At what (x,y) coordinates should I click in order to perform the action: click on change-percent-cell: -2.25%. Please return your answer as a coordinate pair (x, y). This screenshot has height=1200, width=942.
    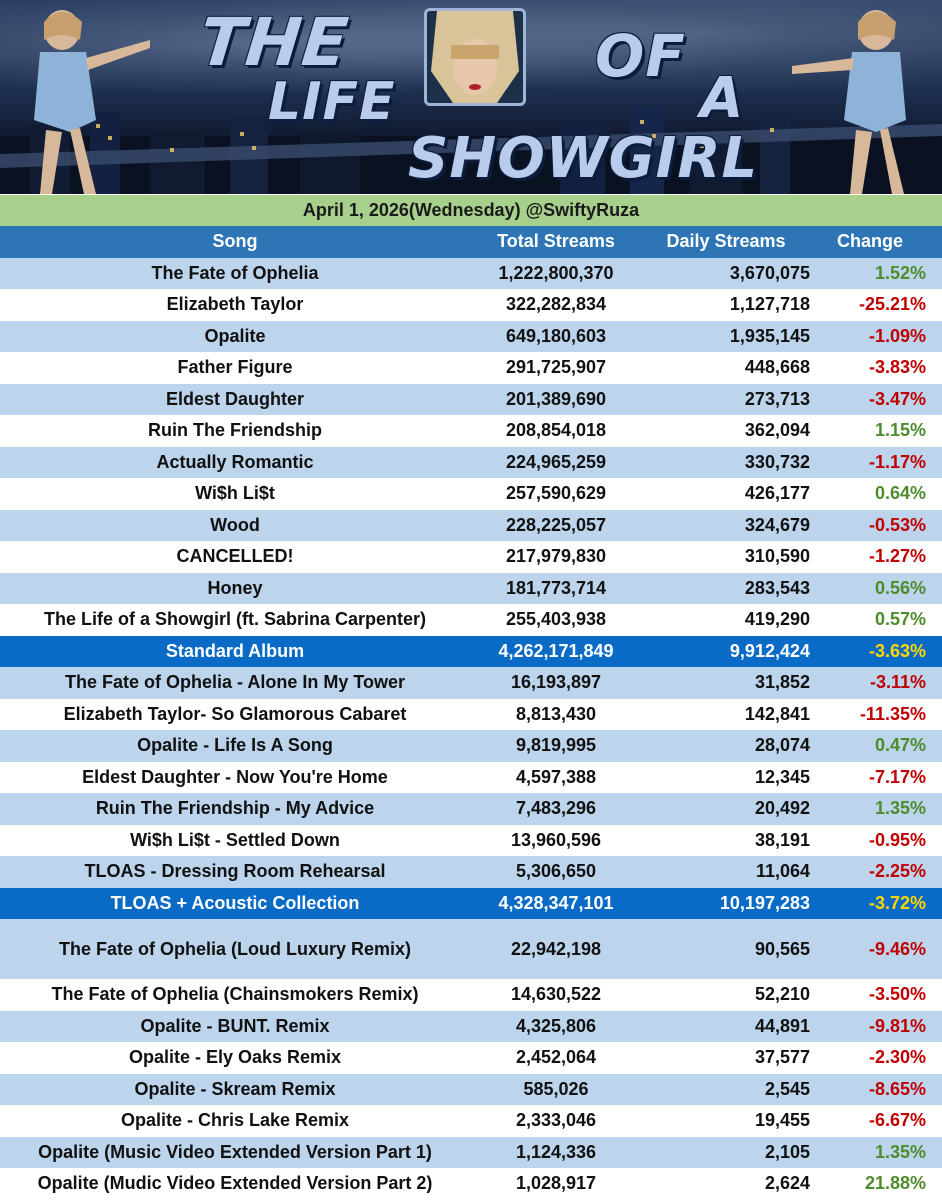
    Looking at the image, I should click on (897, 871).